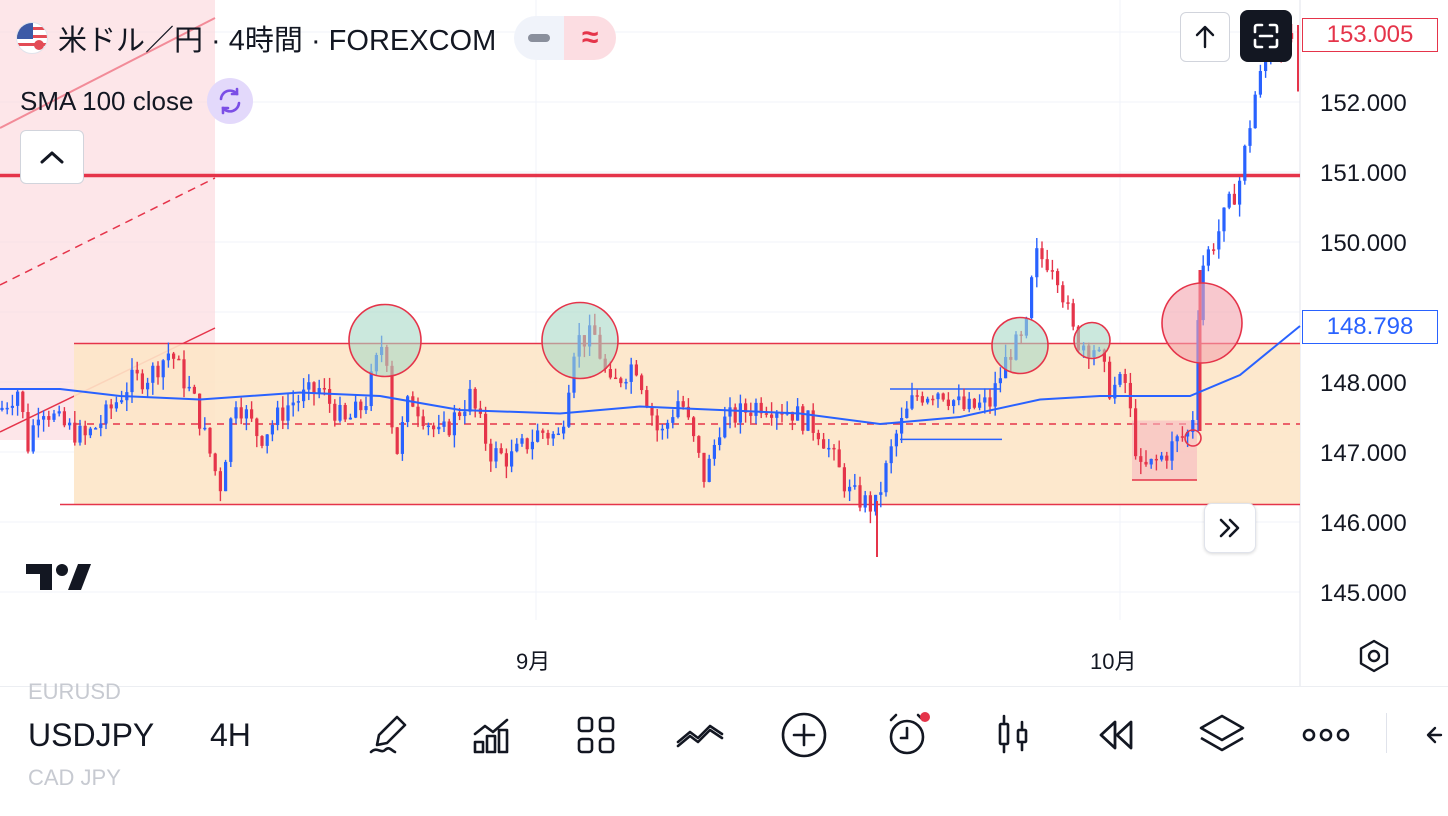 This screenshot has width=1448, height=816. I want to click on symbol-picker: USDJPY, so click(91, 735).